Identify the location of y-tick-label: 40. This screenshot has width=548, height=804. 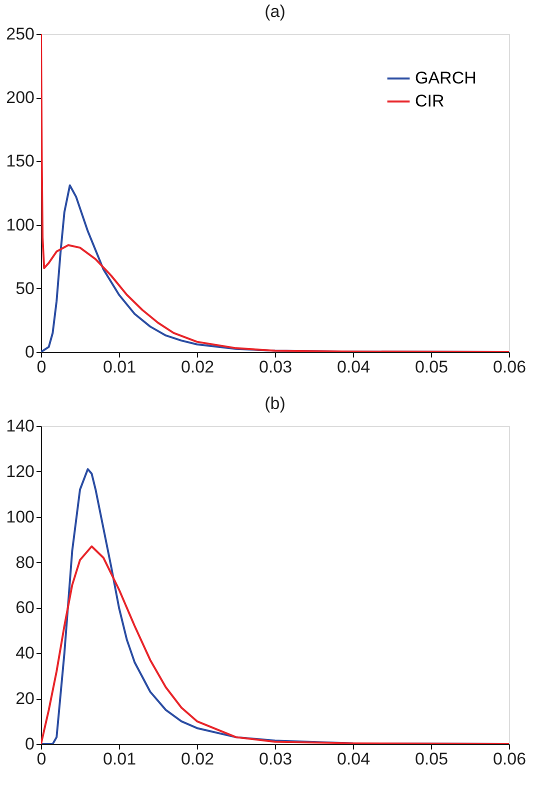
(25, 653).